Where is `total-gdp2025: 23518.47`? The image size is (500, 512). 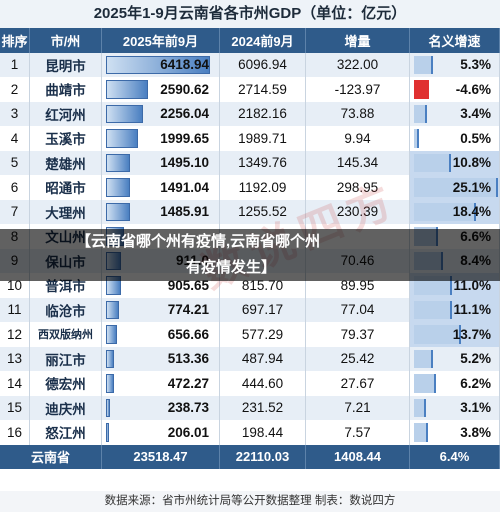 total-gdp2025: 23518.47 is located at coordinates (161, 456).